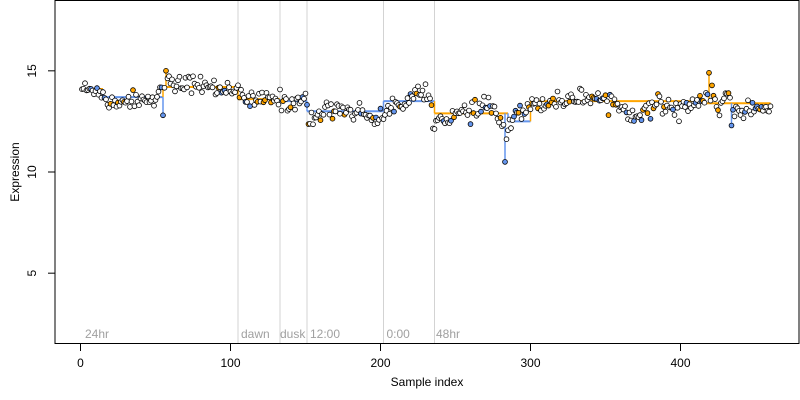 Image resolution: width=800 pixels, height=400 pixels. What do you see at coordinates (230, 363) in the screenshot?
I see `x-tick-label-1: 100` at bounding box center [230, 363].